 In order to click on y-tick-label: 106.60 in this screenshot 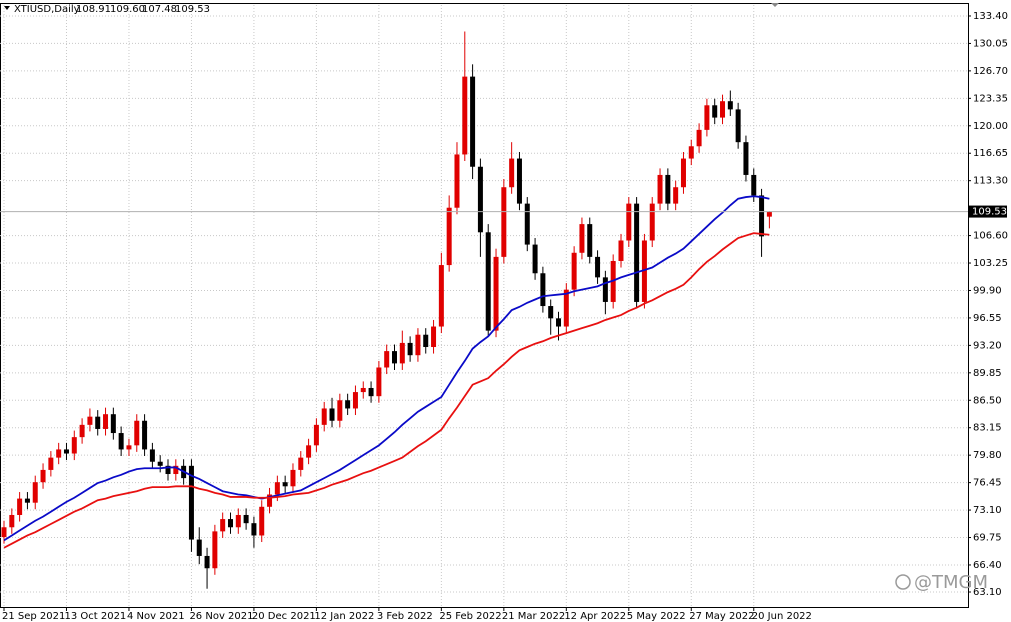, I will do `click(990, 236)`.